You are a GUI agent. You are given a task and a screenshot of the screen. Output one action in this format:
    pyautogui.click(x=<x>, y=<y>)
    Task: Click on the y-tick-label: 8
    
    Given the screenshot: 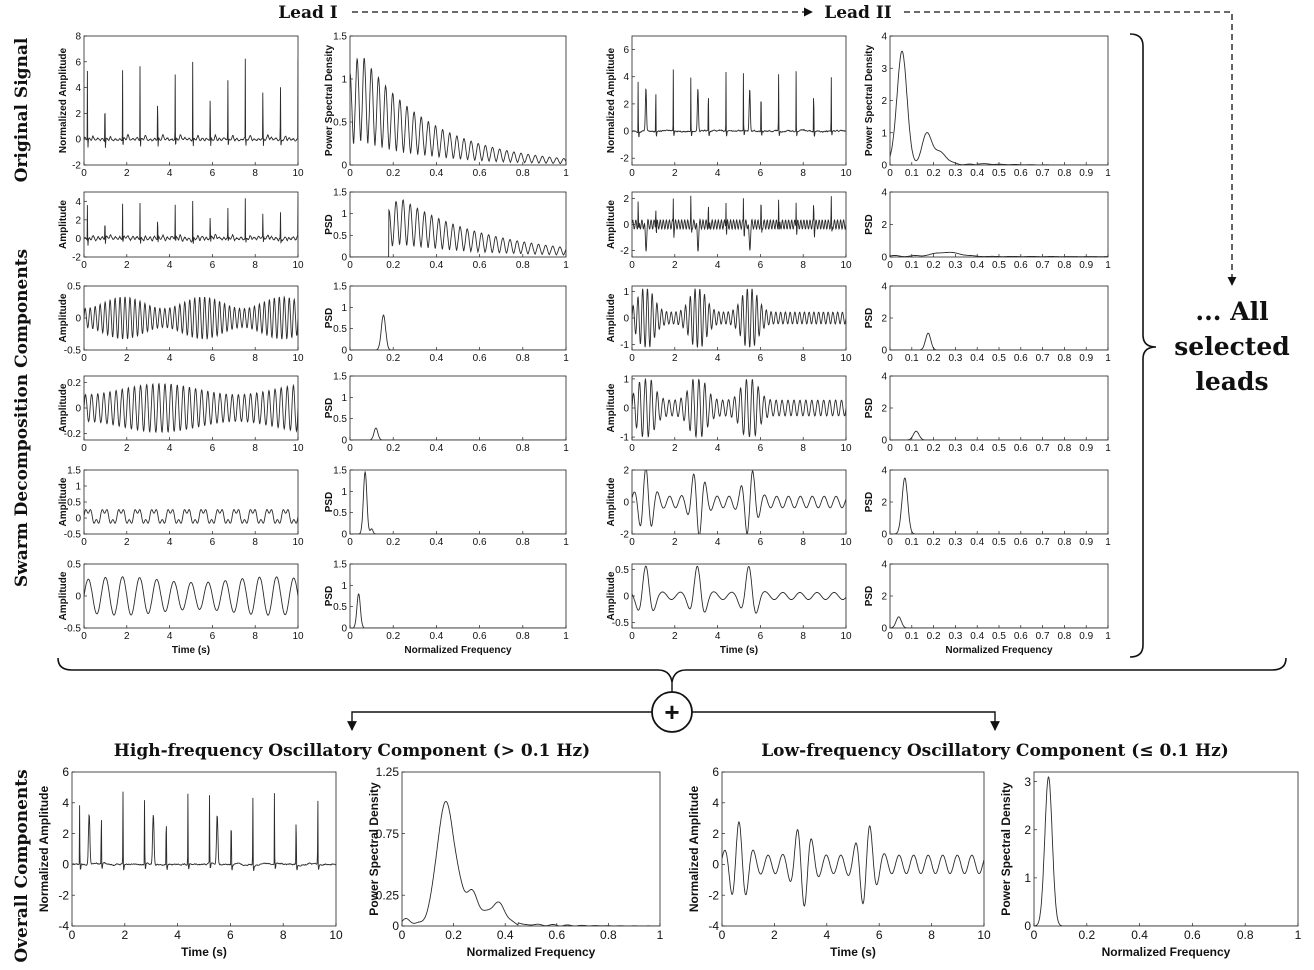 What is the action you would take?
    pyautogui.click(x=78, y=37)
    